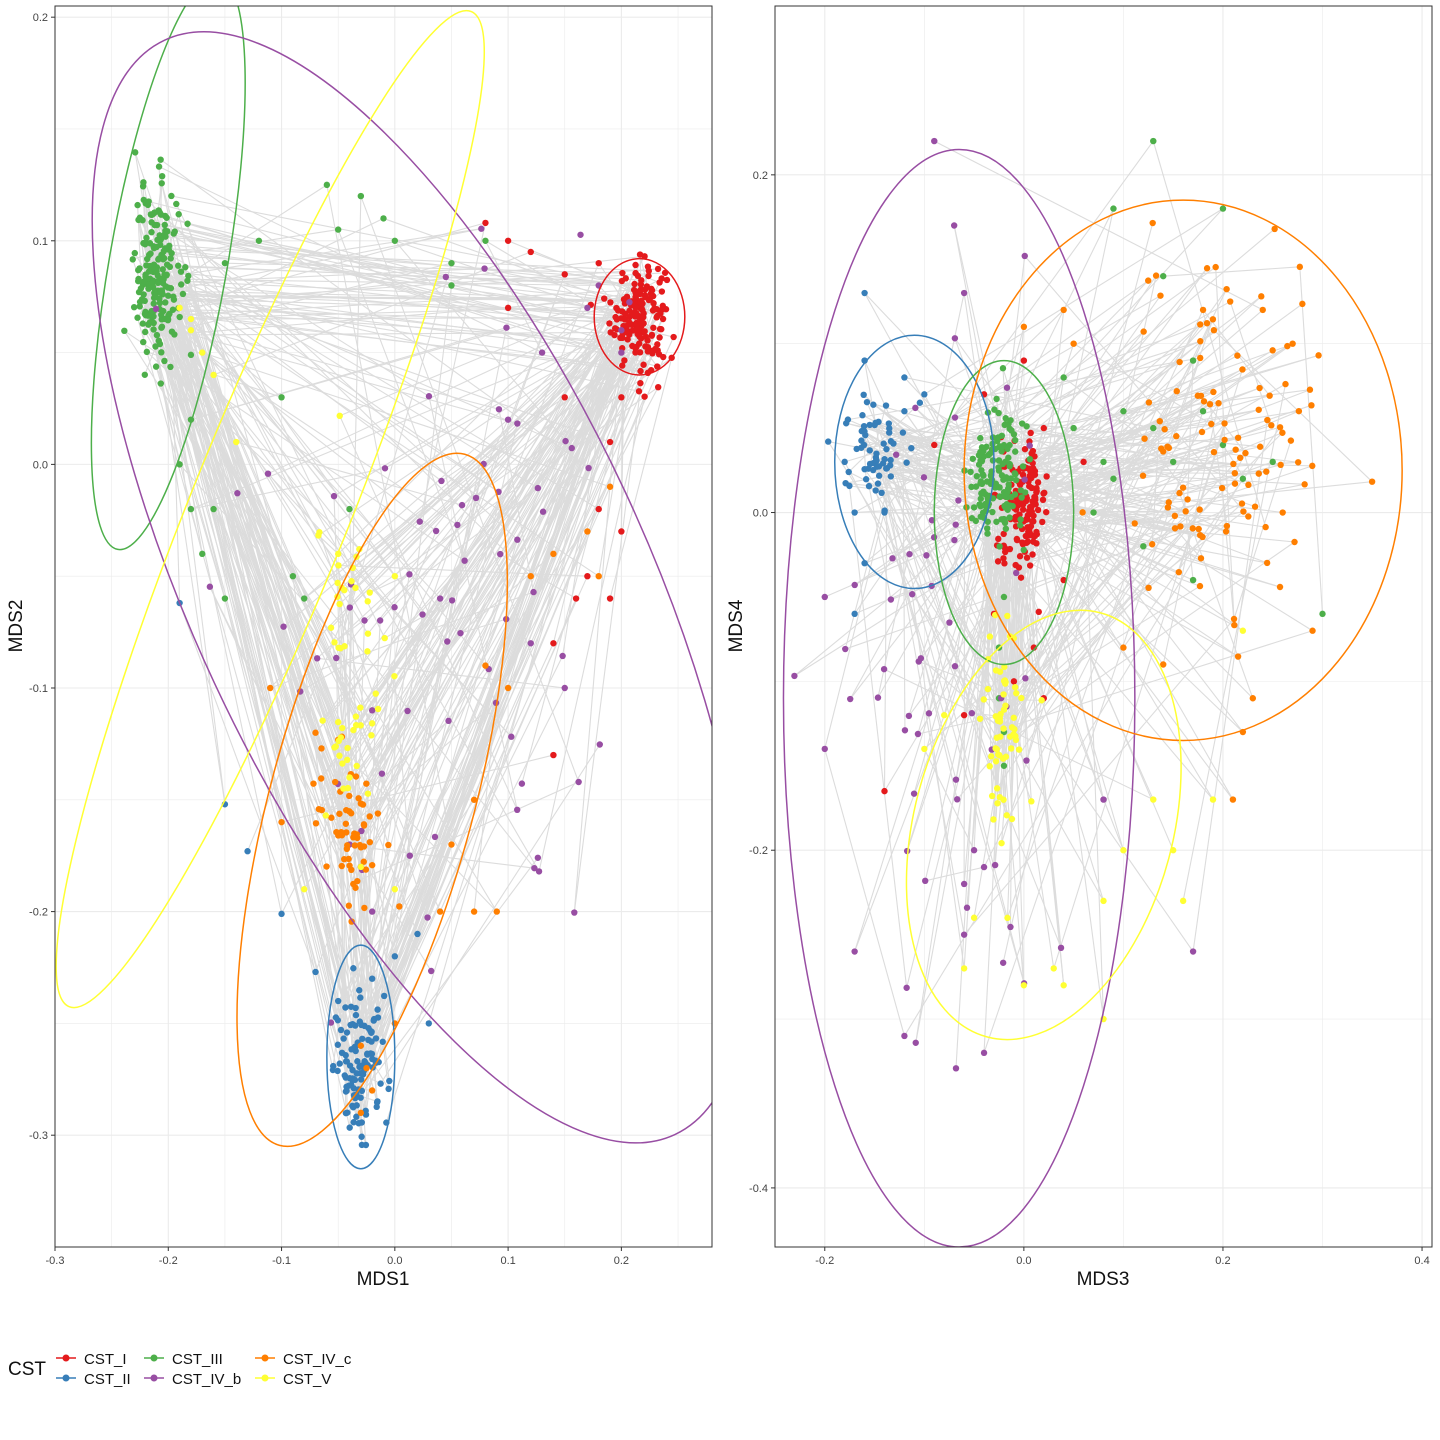 The height and width of the screenshot is (1440, 1440). What do you see at coordinates (303, 1359) in the screenshot?
I see `legend-item-cst-iv-c: CST_IV_c` at bounding box center [303, 1359].